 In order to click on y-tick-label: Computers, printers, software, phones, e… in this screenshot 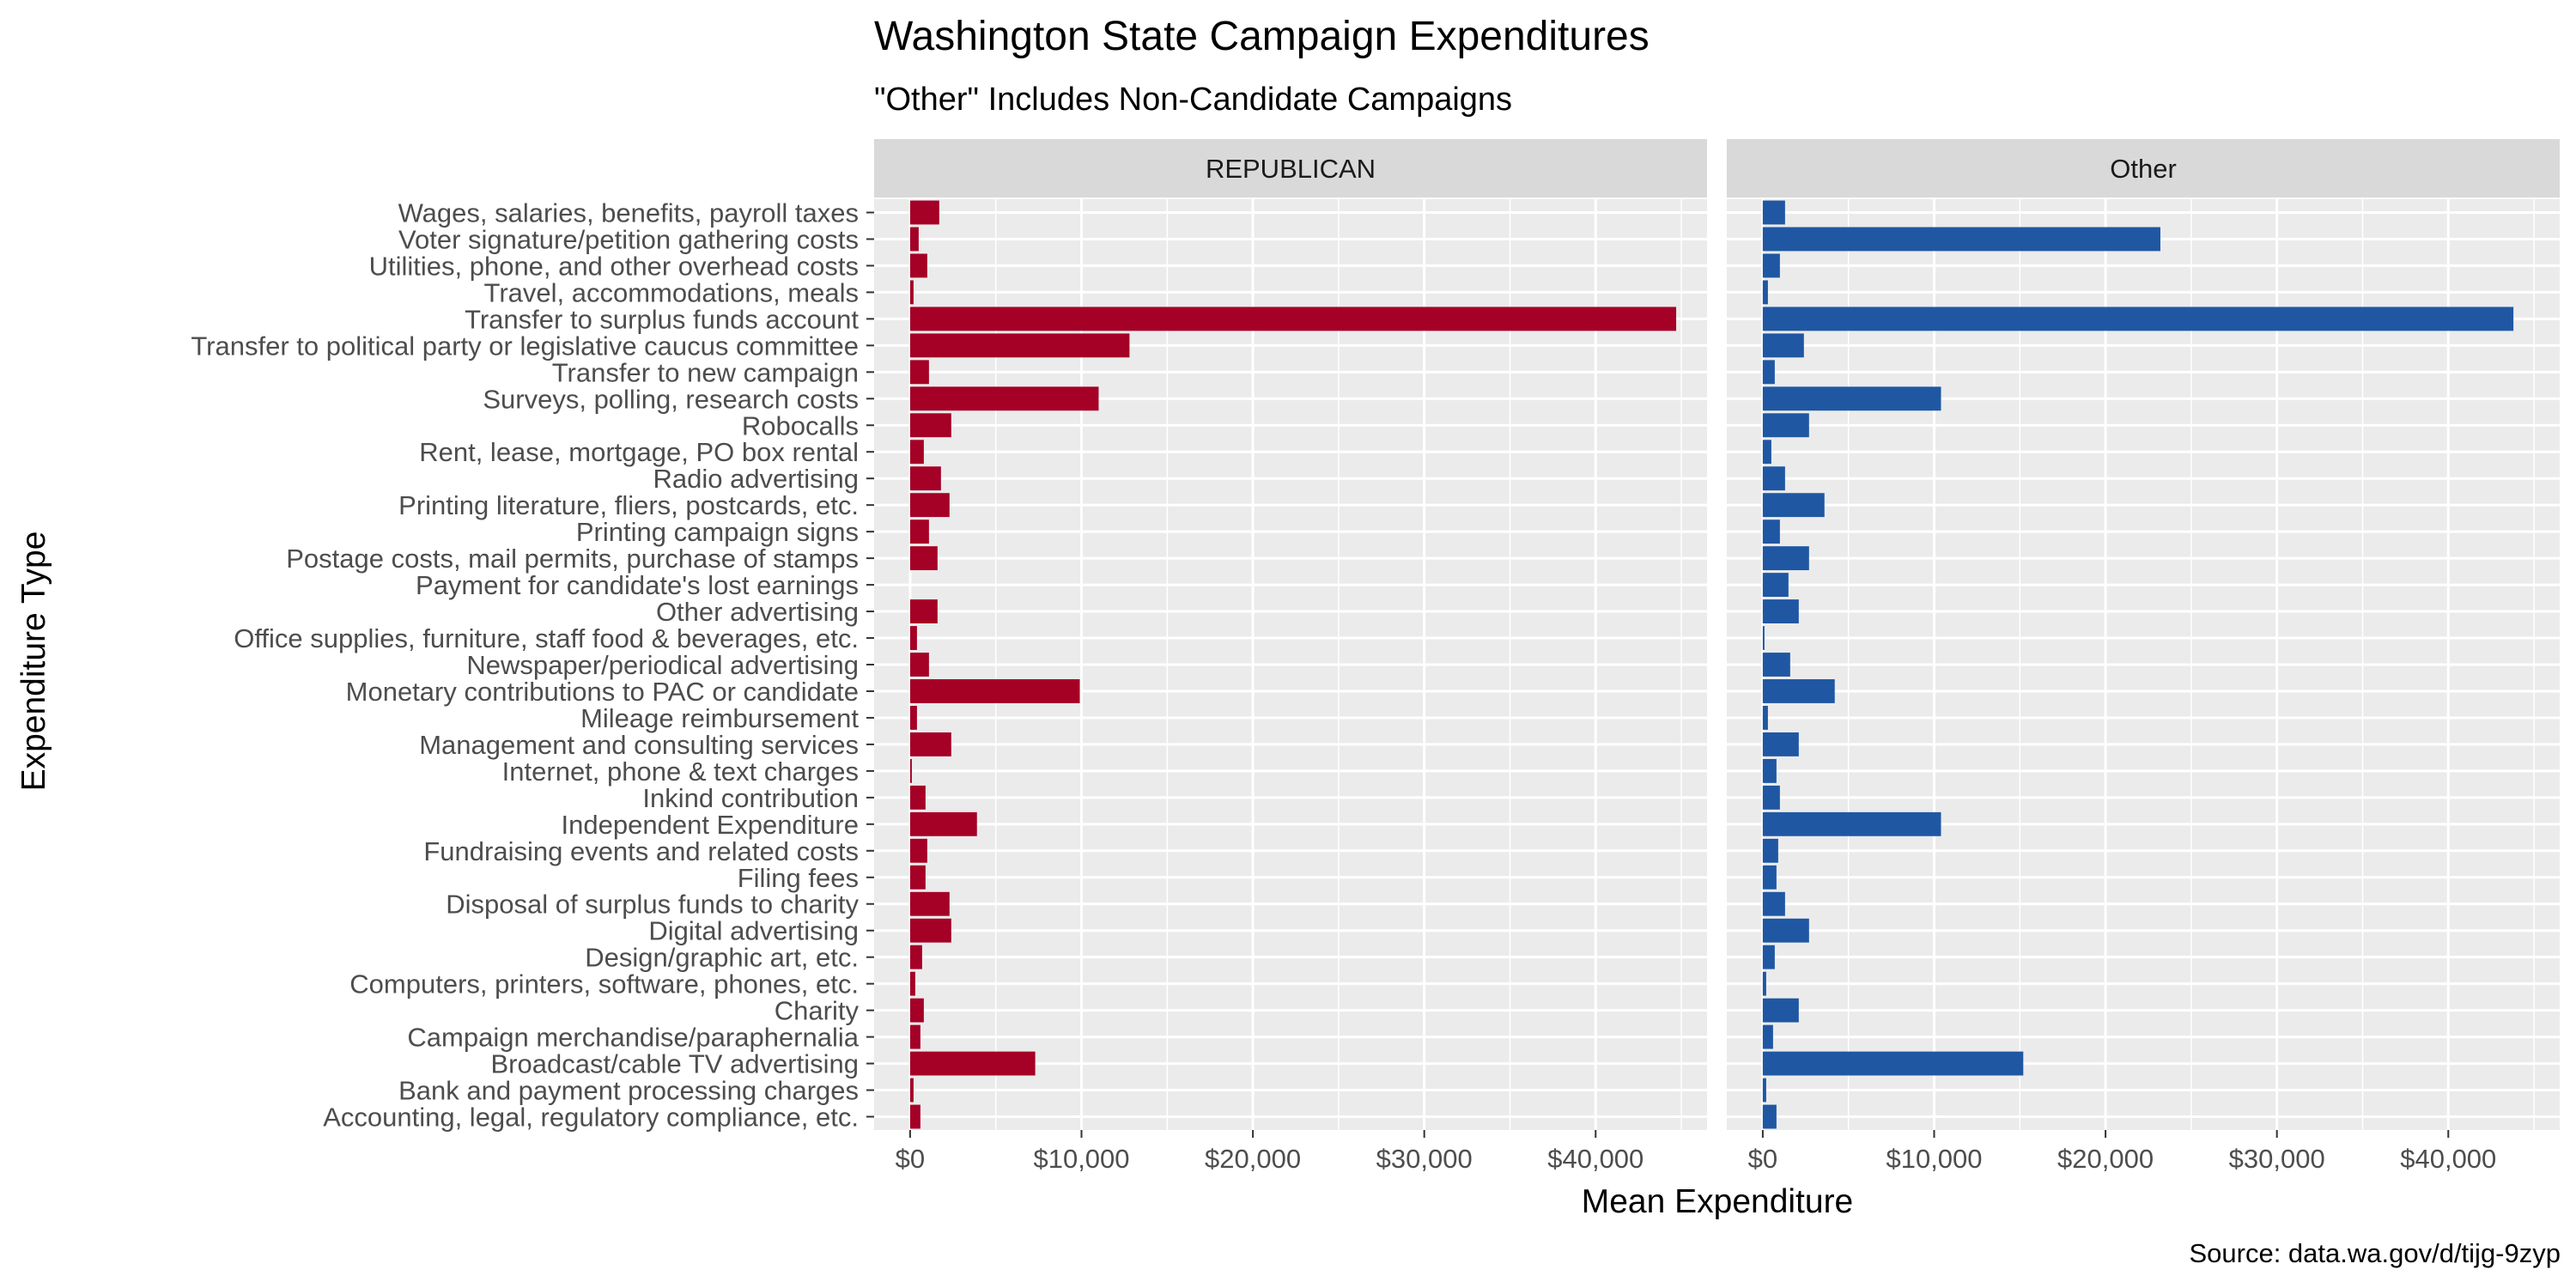, I will do `click(604, 984)`.